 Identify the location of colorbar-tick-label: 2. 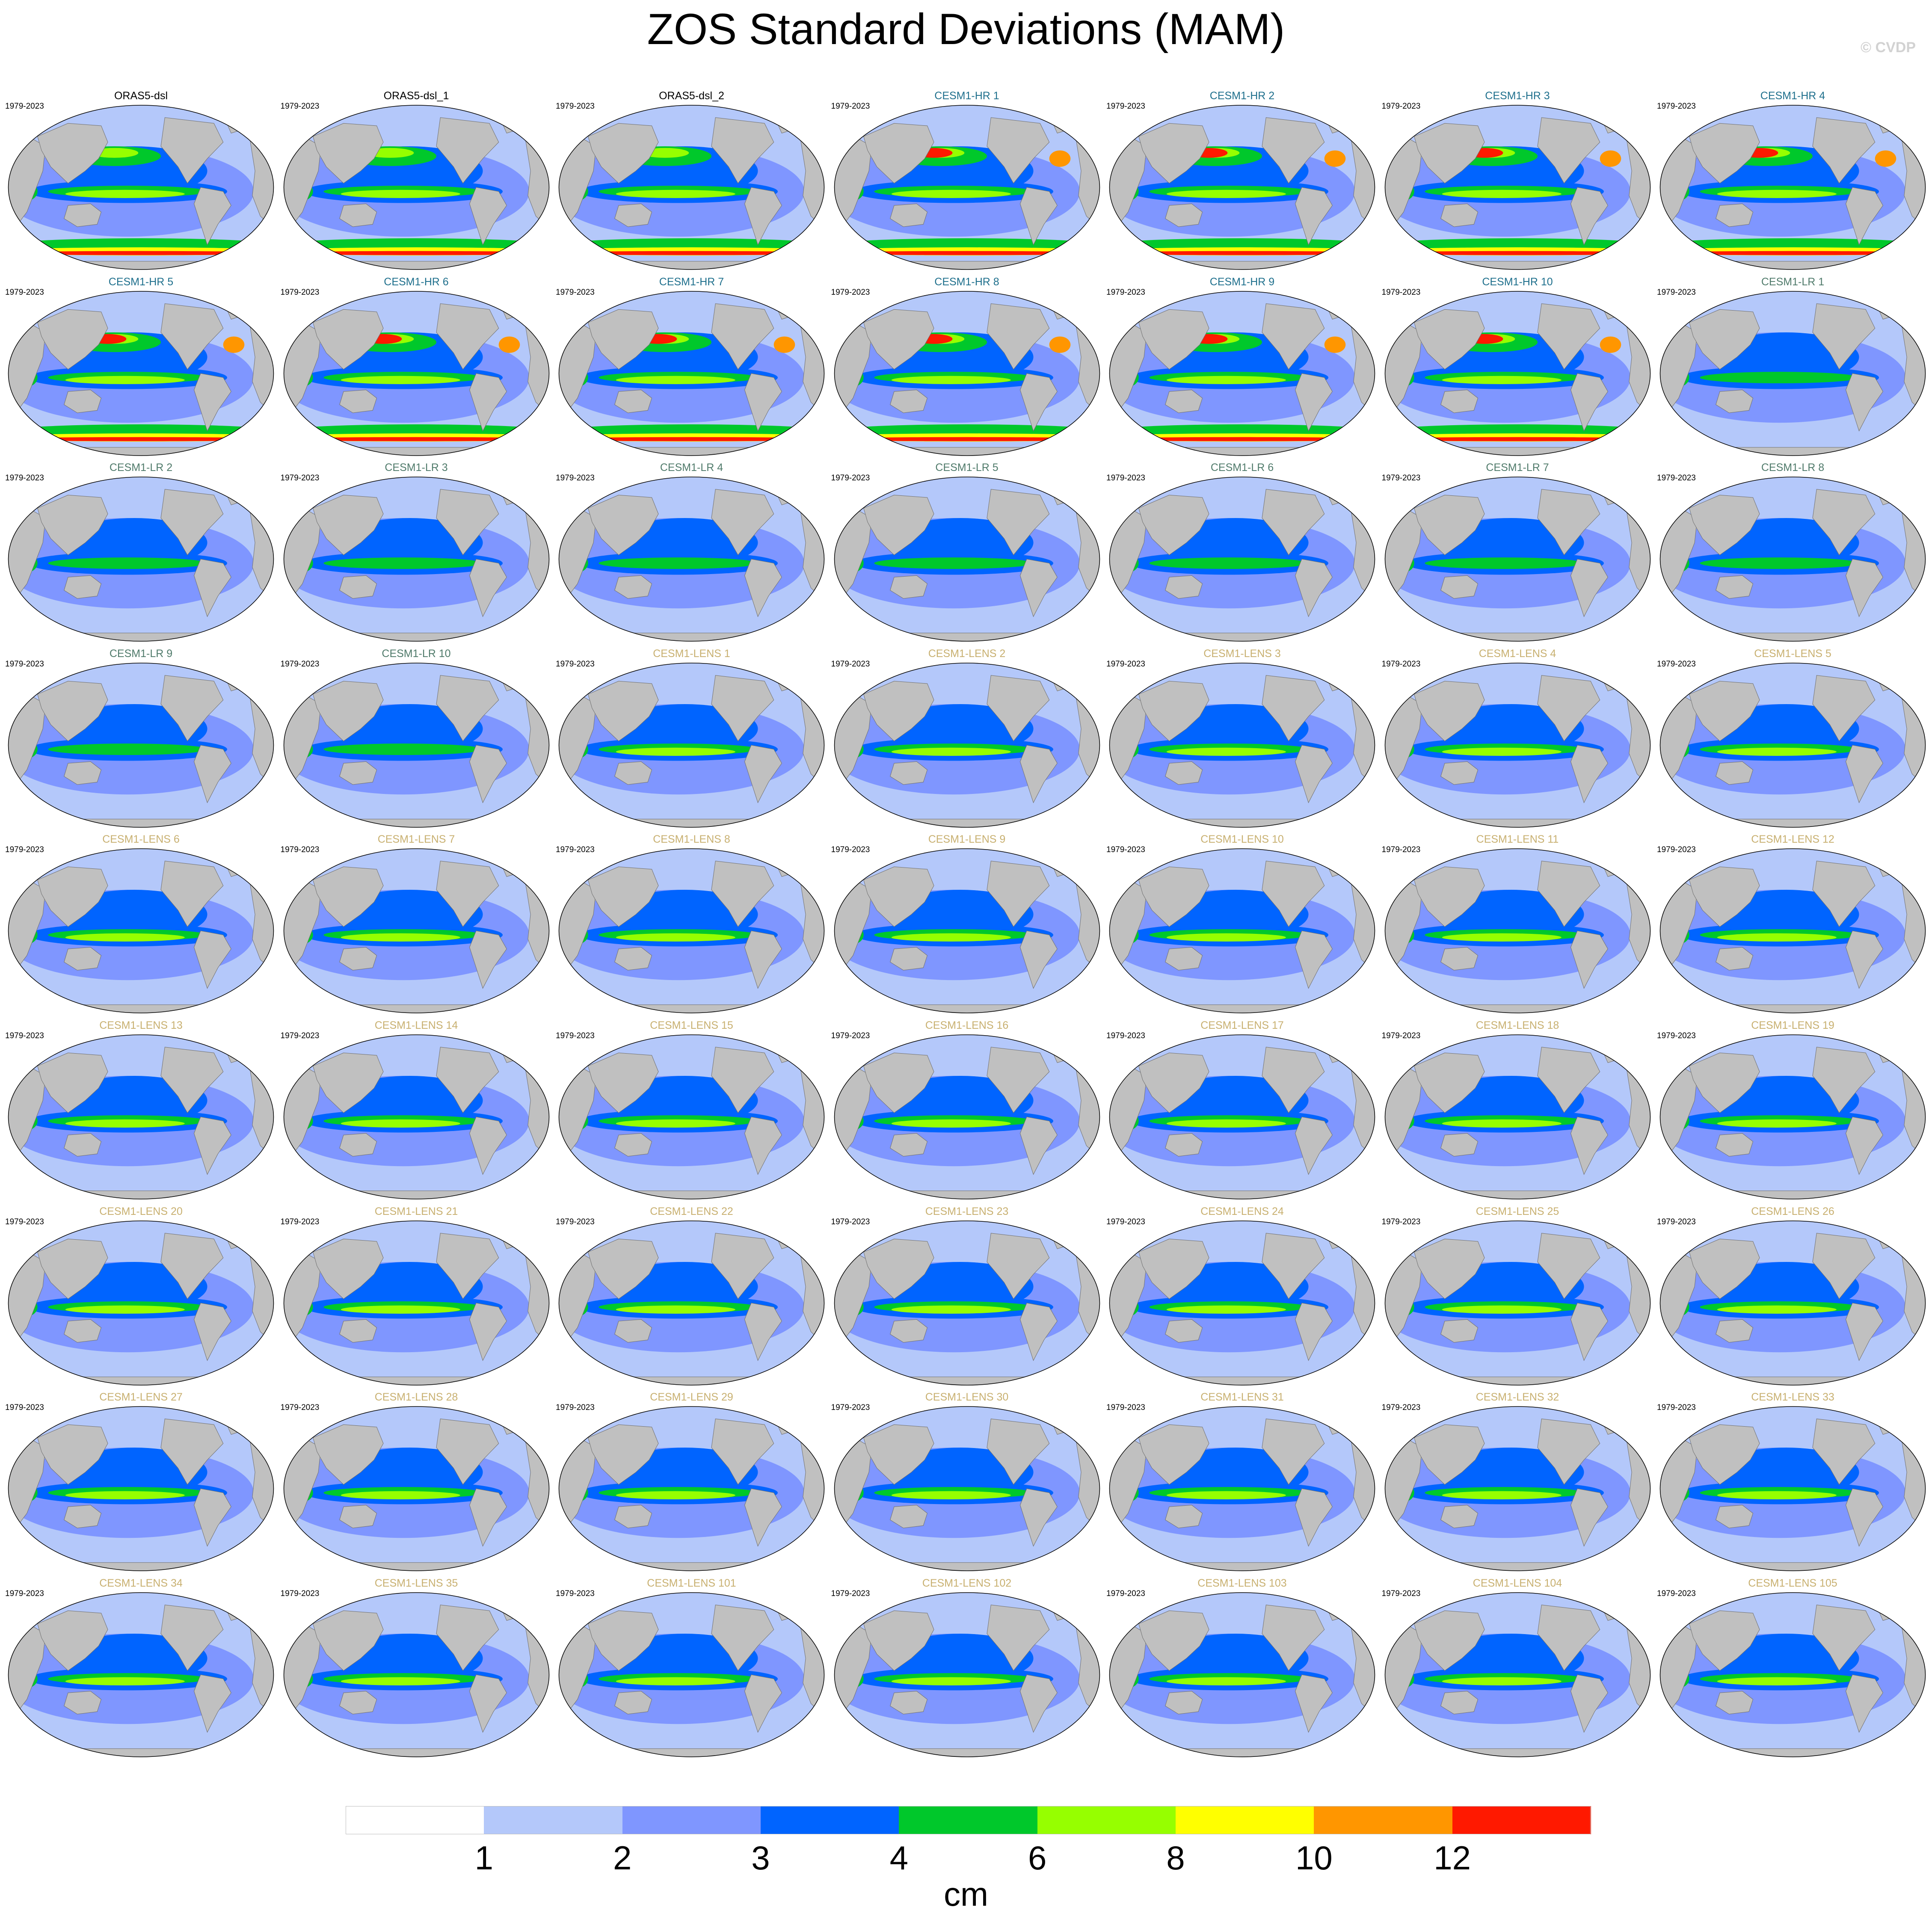
(622, 1858).